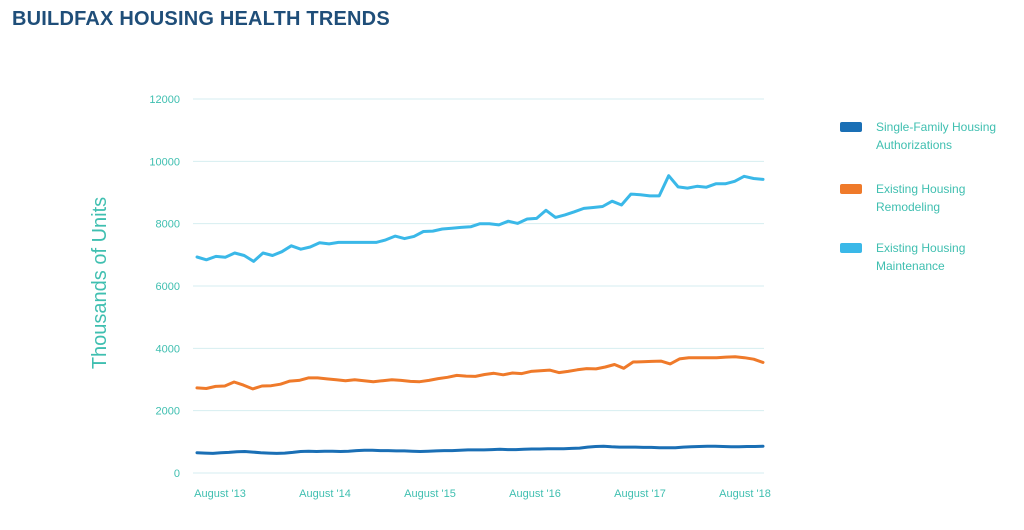 The image size is (1024, 530). Describe the element at coordinates (168, 412) in the screenshot. I see `y-tick-label: 2000` at that location.